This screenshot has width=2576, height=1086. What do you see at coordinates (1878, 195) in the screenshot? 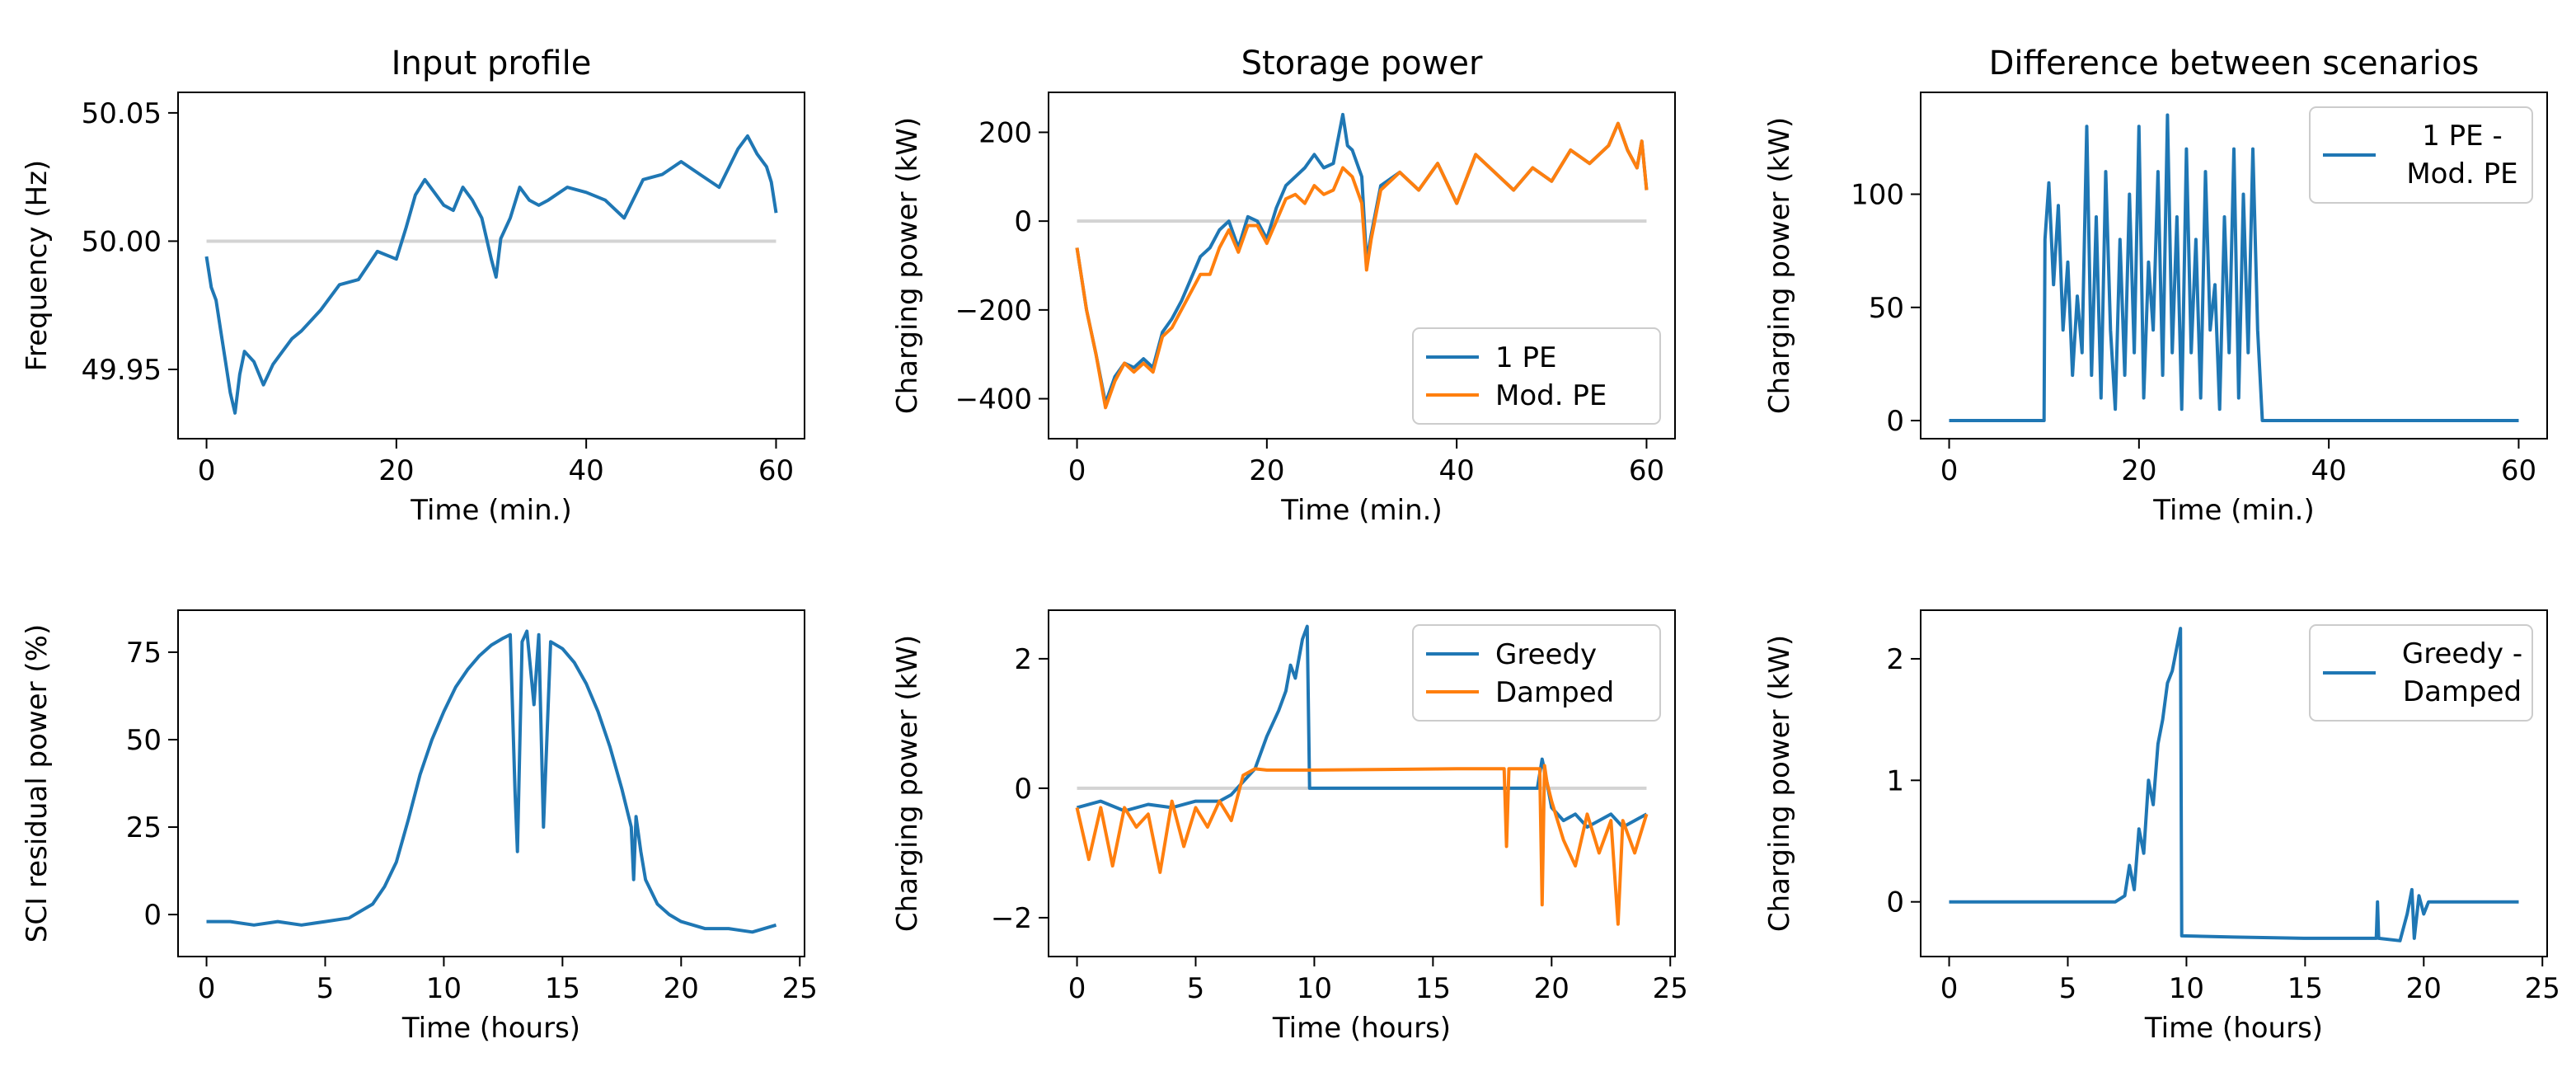
I see `y-tick-label: 100` at bounding box center [1878, 195].